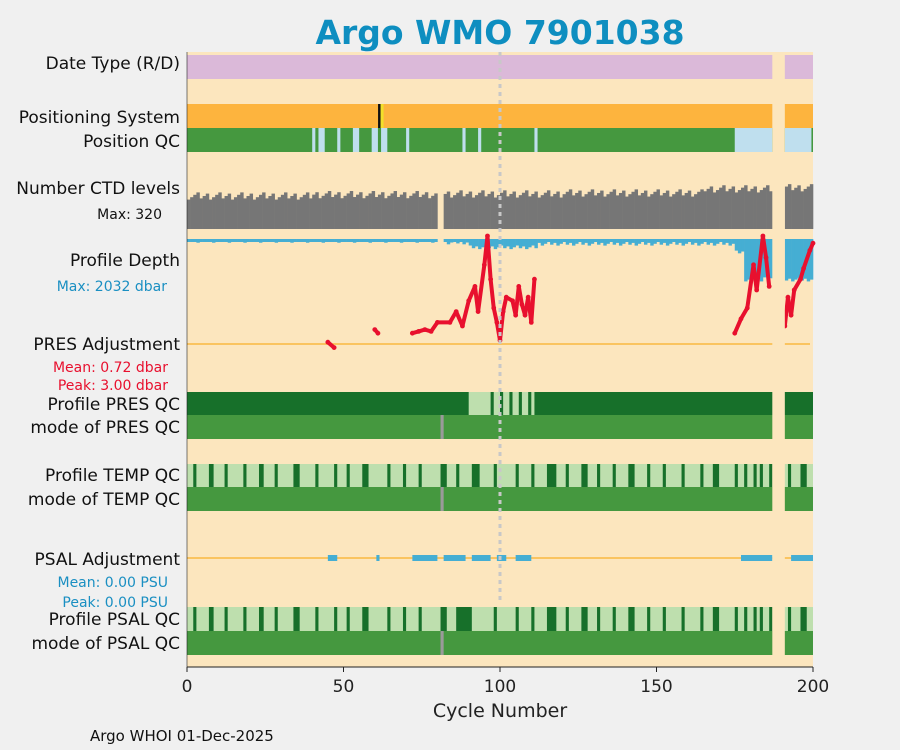 This screenshot has width=900, height=750. What do you see at coordinates (104, 500) in the screenshot?
I see `label-mode-temp-qc: mode of TEMP QC` at bounding box center [104, 500].